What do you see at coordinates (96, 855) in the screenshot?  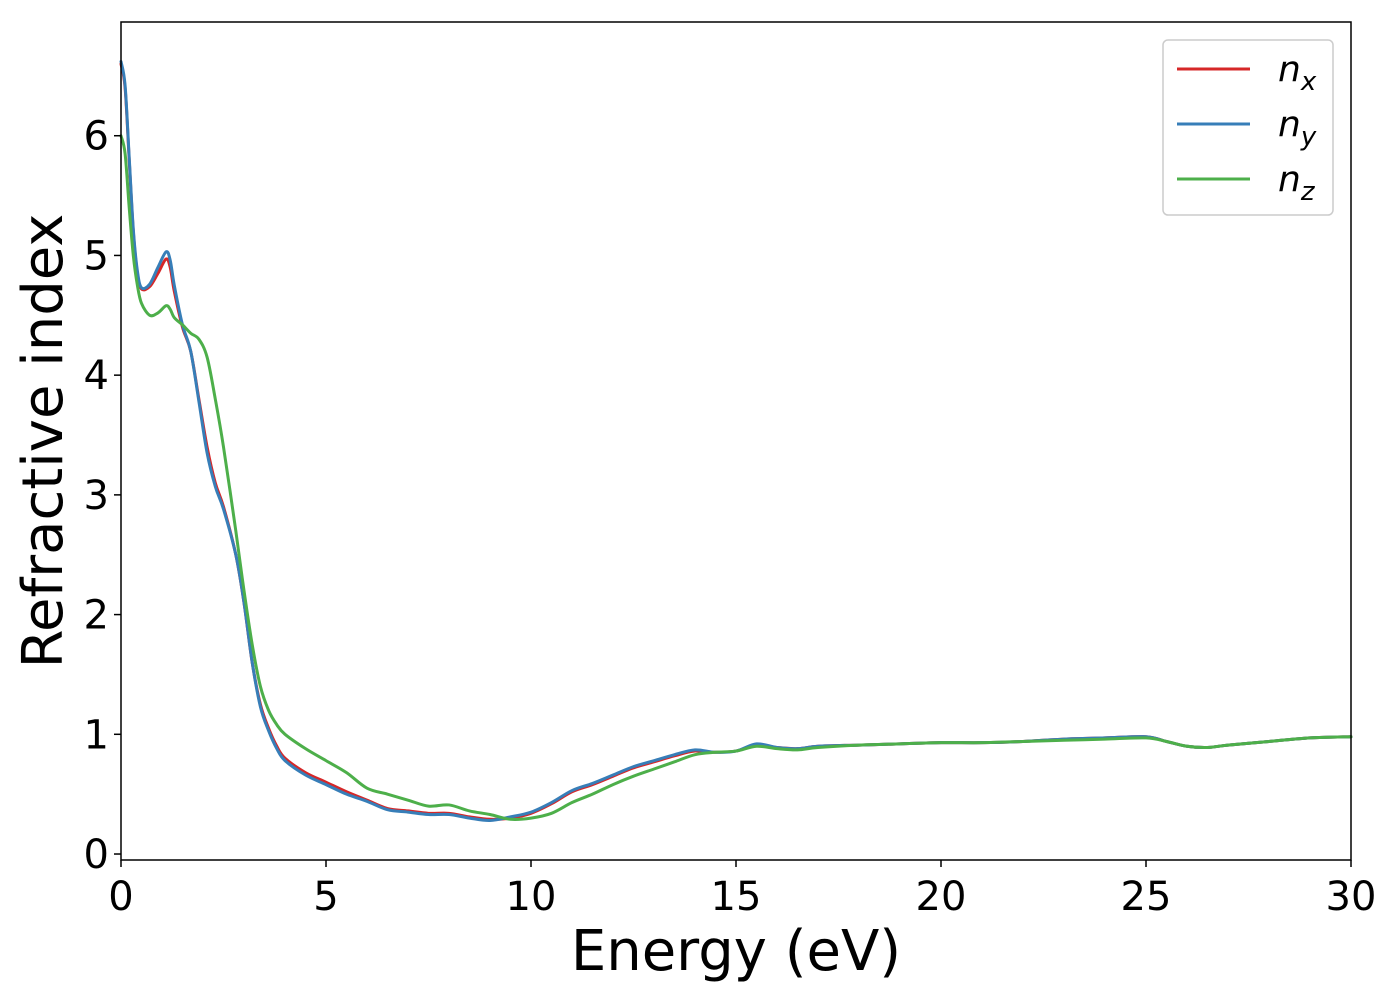 I see `y-tick-label: 0` at bounding box center [96, 855].